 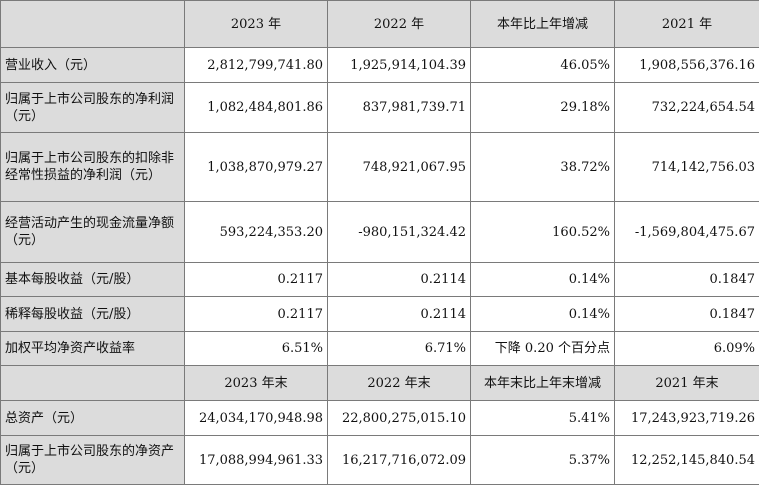 What do you see at coordinates (686, 232) in the screenshot?
I see `cell-value: -1,569,804,475.67` at bounding box center [686, 232].